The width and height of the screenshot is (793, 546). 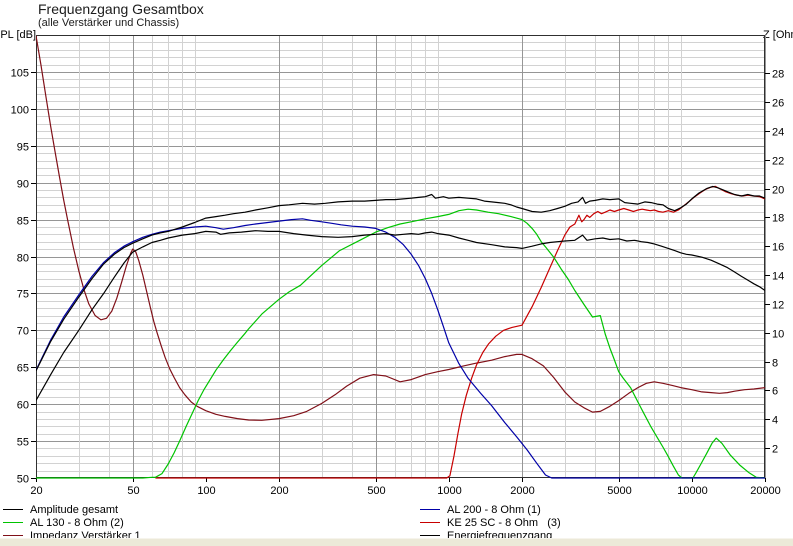 What do you see at coordinates (396, 542) in the screenshot?
I see `status-bar` at bounding box center [396, 542].